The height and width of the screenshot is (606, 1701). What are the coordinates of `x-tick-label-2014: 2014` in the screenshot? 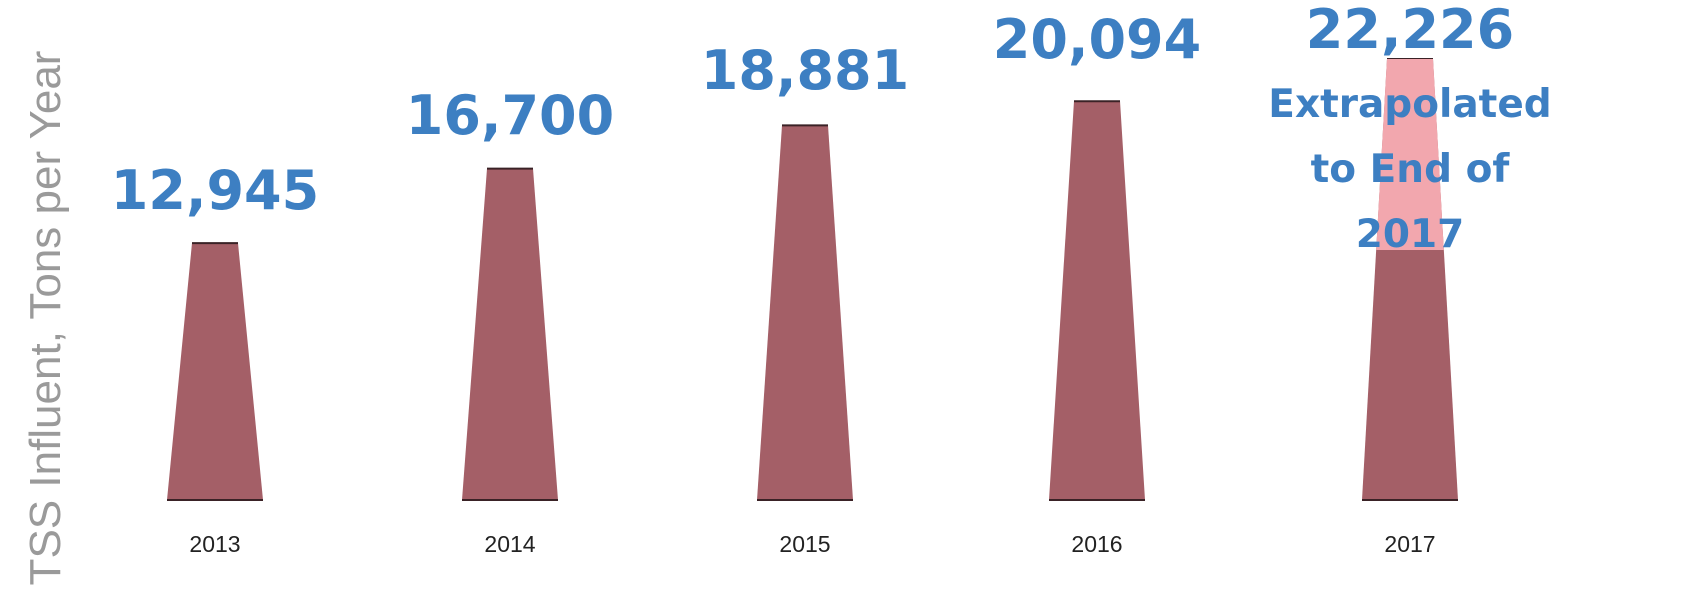 It's located at (509, 544).